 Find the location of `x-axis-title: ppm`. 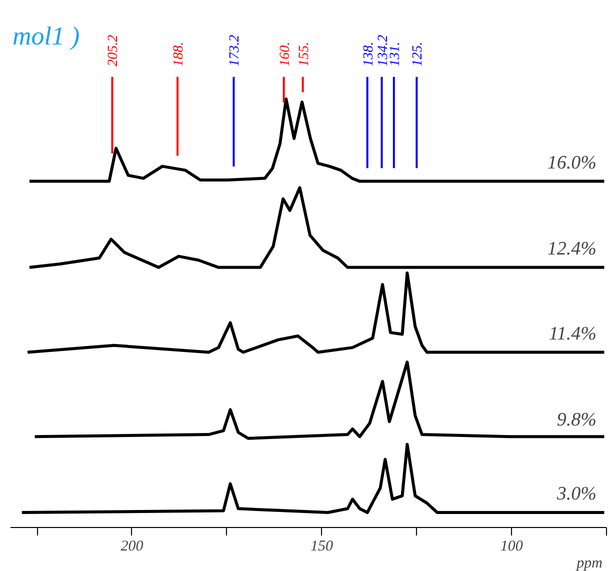

x-axis-title: ppm is located at coordinates (589, 563).